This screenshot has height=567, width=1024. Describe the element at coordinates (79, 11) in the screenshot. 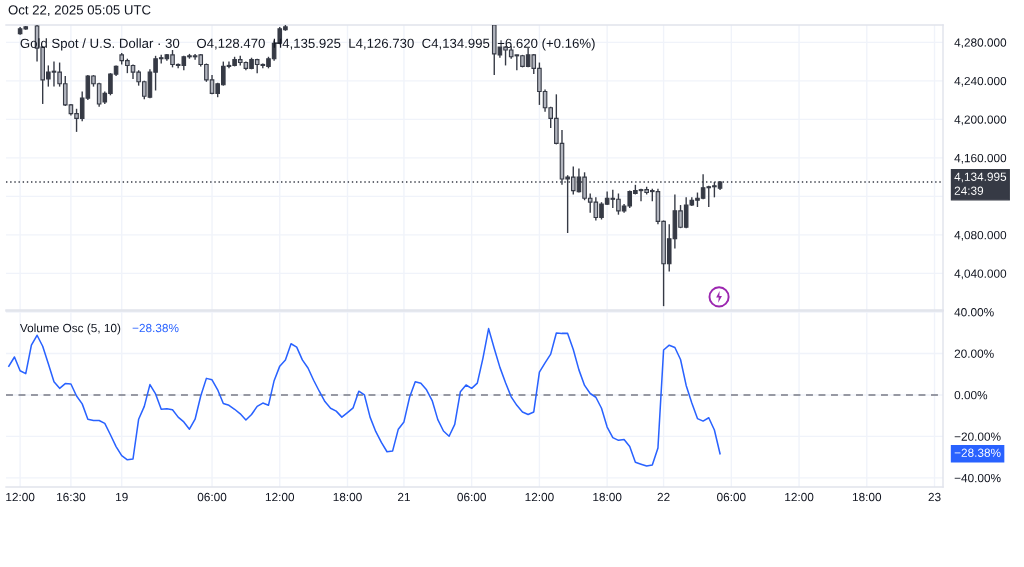

I see `text: Oct 22, 2025 05:05 UTC` at that location.